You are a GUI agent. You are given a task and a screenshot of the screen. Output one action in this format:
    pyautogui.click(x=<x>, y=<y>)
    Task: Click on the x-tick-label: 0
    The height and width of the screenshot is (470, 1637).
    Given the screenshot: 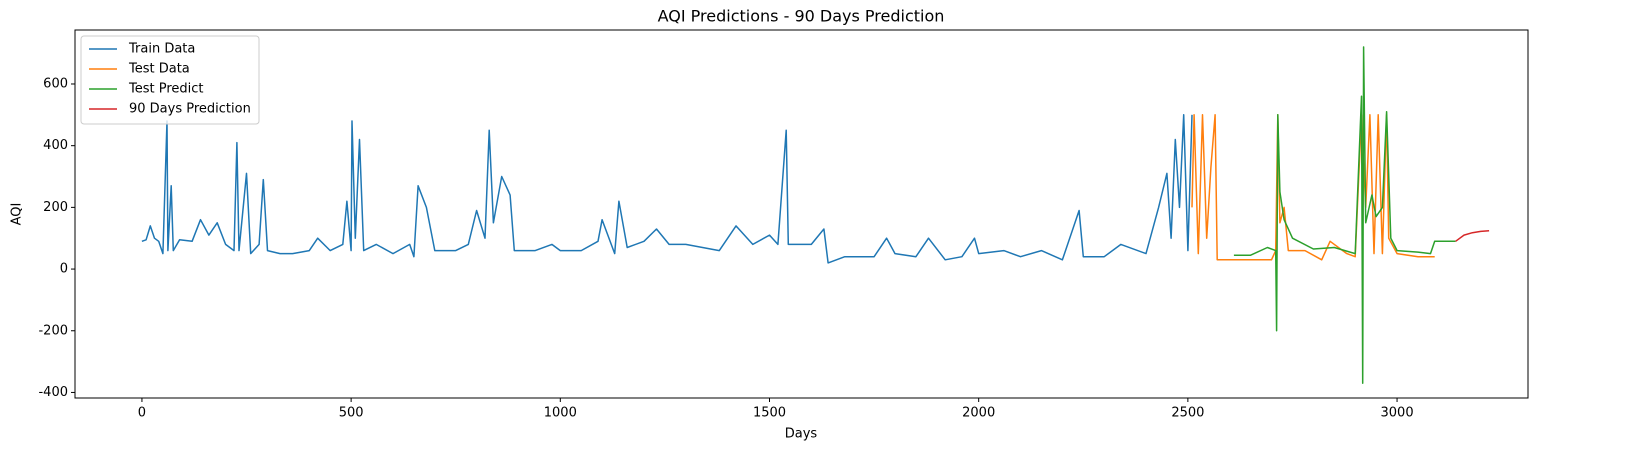 What is the action you would take?
    pyautogui.click(x=142, y=413)
    